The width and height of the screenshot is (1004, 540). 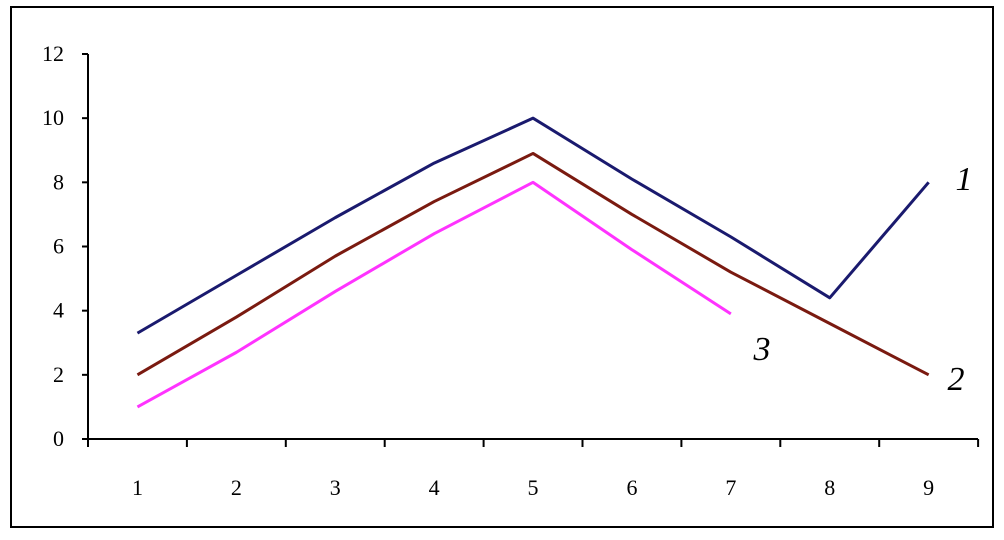 I want to click on x-tick-label: 8, so click(x=829, y=487).